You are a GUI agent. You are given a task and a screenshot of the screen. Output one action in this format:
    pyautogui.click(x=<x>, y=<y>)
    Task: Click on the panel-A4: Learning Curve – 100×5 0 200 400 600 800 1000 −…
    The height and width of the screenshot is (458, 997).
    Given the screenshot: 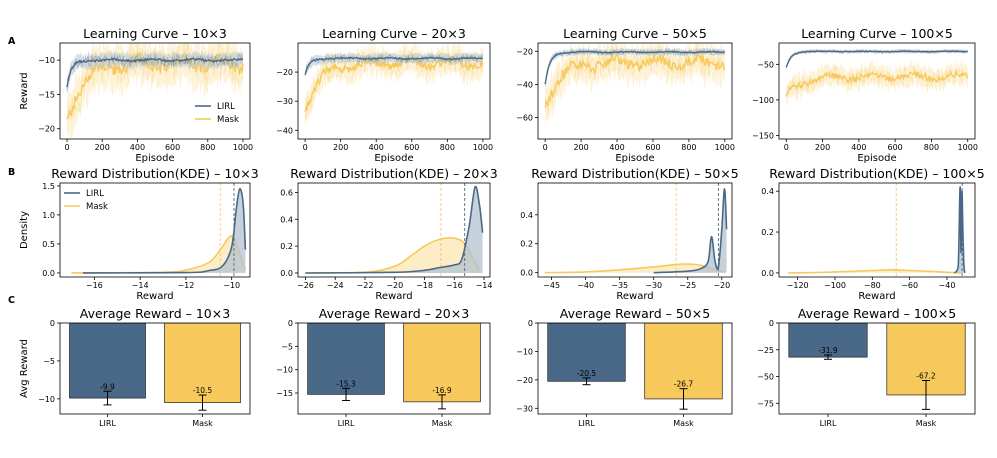 What is the action you would take?
    pyautogui.click(x=865, y=95)
    